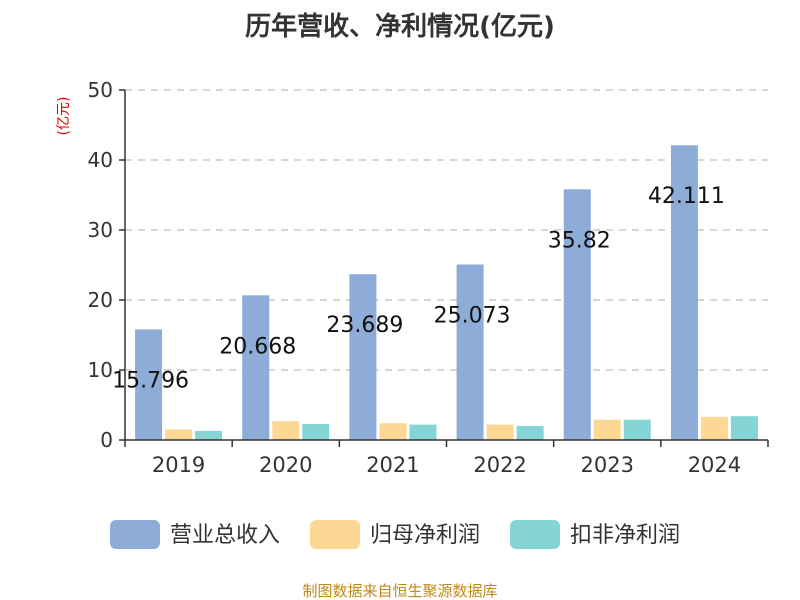 The height and width of the screenshot is (600, 800). What do you see at coordinates (684, 292) in the screenshot?
I see `bar-revenue-2024` at bounding box center [684, 292].